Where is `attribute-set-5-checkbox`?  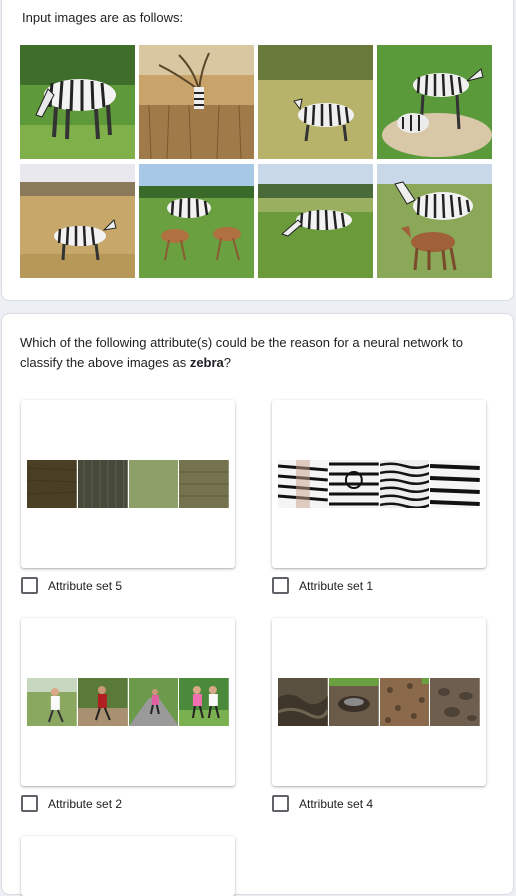 attribute-set-5-checkbox is located at coordinates (29, 585).